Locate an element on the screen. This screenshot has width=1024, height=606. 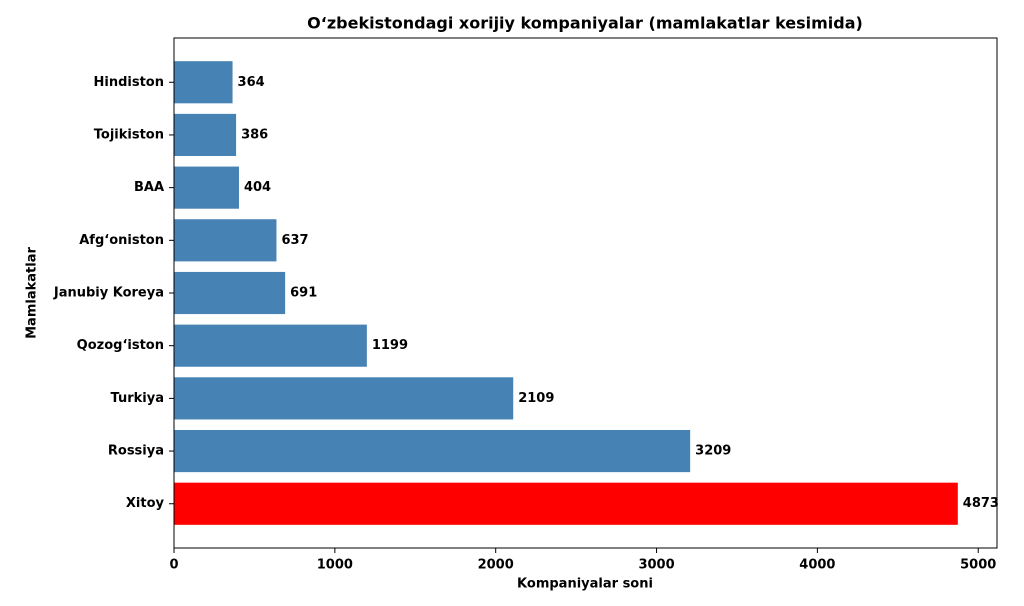
value-label: 364 is located at coordinates (251, 82).